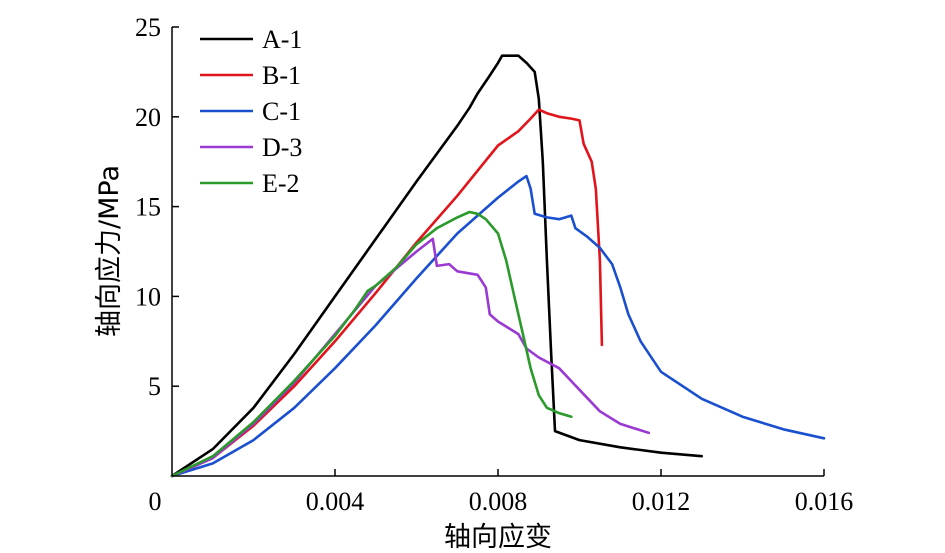 The width and height of the screenshot is (945, 553). What do you see at coordinates (281, 111) in the screenshot?
I see `legend-label-c-1: C-1` at bounding box center [281, 111].